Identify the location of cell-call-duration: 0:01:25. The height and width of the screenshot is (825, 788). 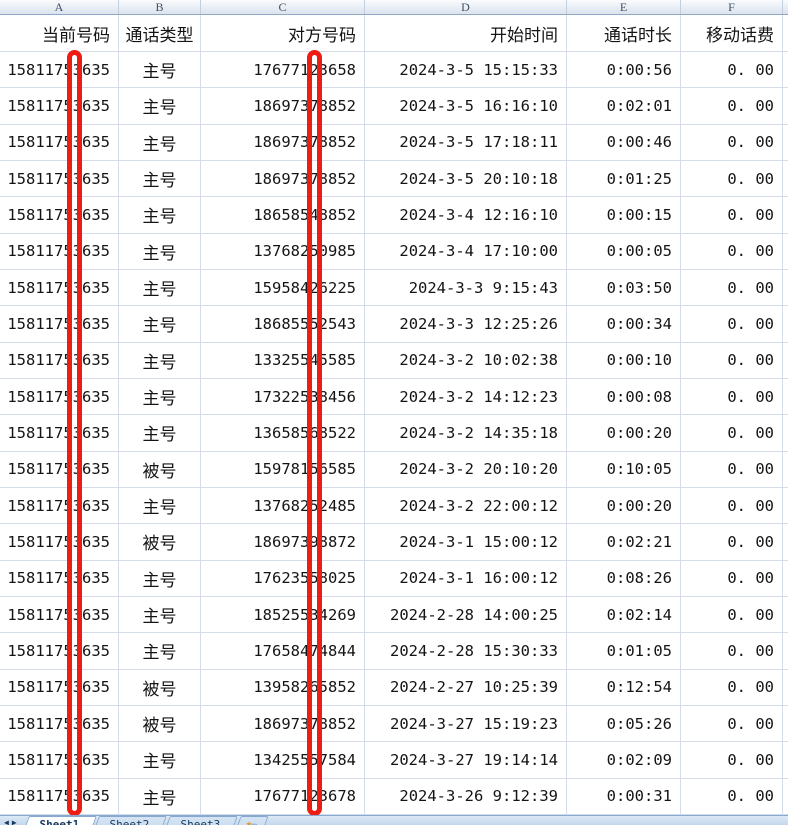
(624, 179).